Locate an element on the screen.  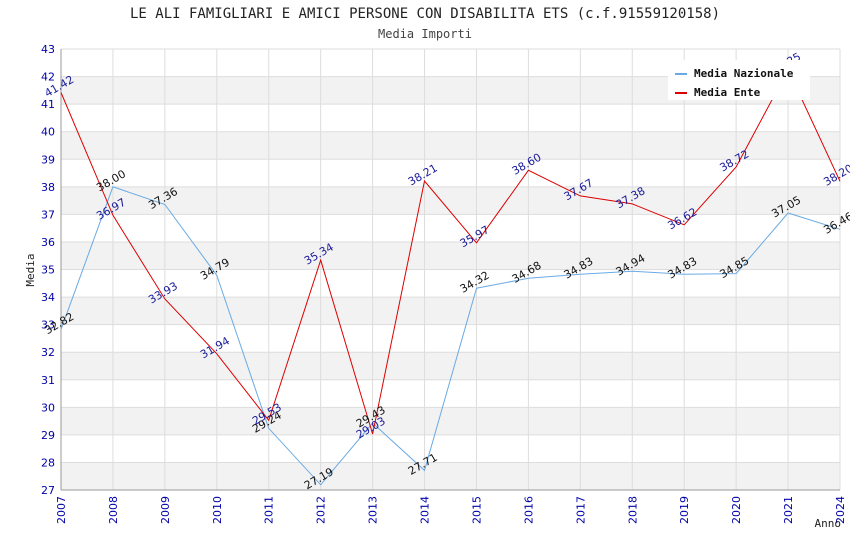
legend-item-media-nazionale: Media Nazionale is located at coordinates (744, 73).